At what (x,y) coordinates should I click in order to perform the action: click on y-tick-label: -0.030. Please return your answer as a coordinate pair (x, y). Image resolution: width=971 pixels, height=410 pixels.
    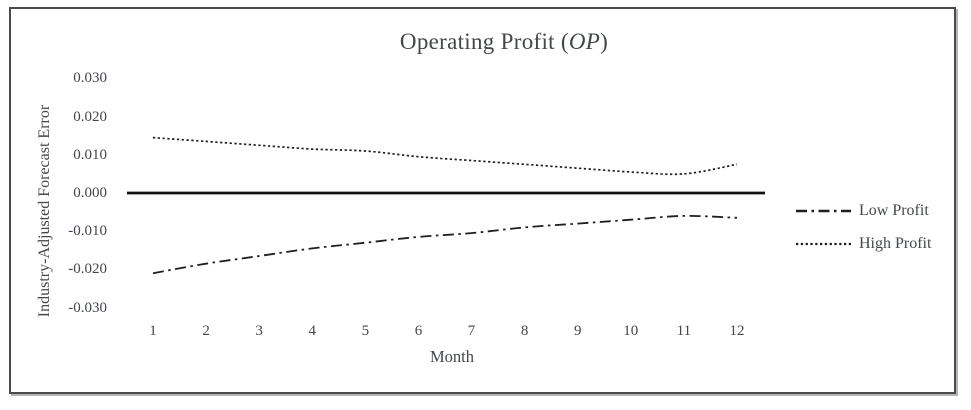
    Looking at the image, I should click on (87, 307).